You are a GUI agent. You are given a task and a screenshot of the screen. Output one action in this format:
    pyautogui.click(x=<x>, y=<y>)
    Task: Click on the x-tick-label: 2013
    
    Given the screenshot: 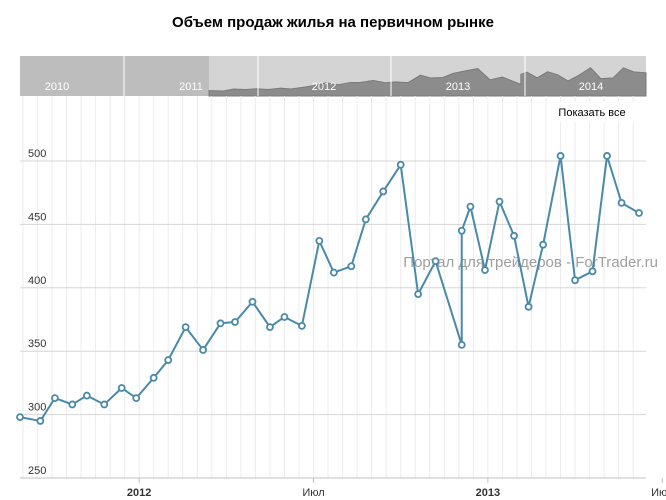 What is the action you would take?
    pyautogui.click(x=488, y=493)
    